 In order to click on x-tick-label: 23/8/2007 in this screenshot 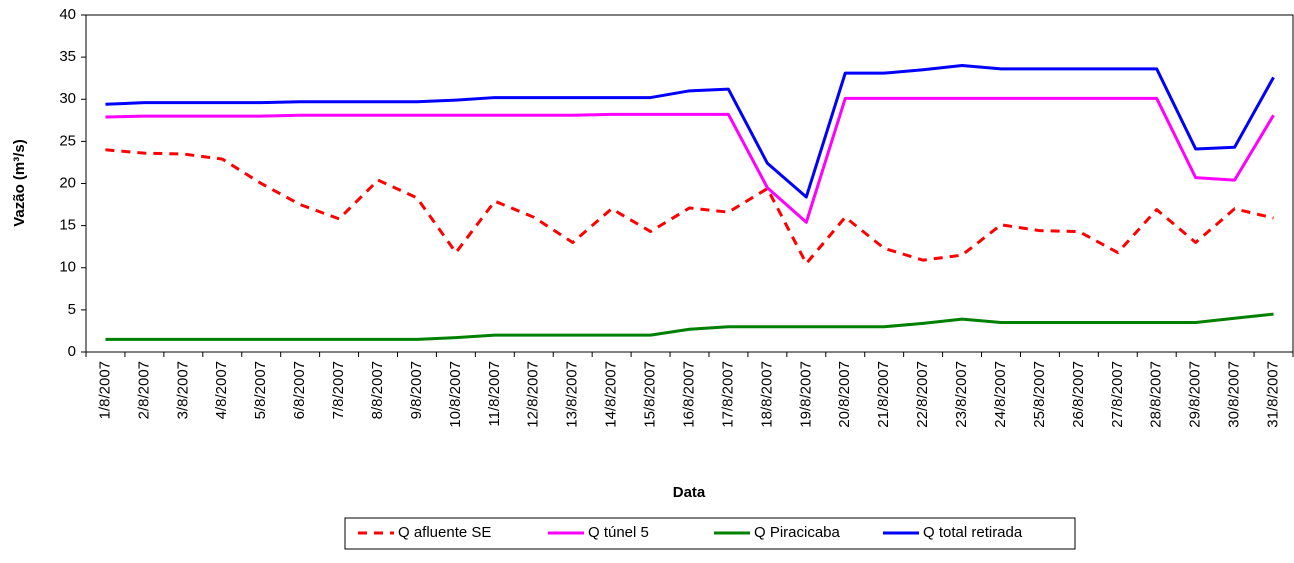, I will do `click(961, 394)`.